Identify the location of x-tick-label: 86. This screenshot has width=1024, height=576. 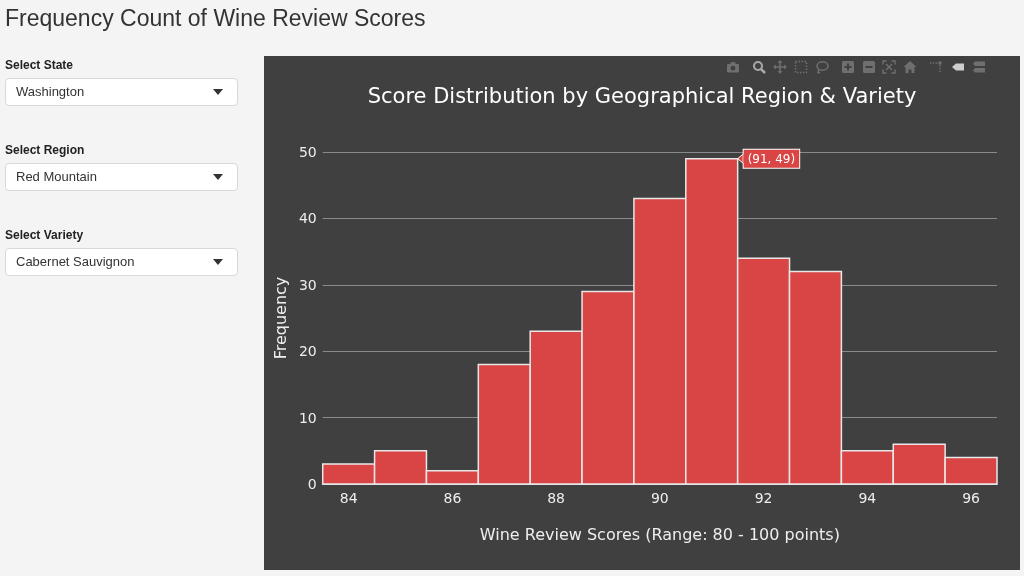
(452, 498).